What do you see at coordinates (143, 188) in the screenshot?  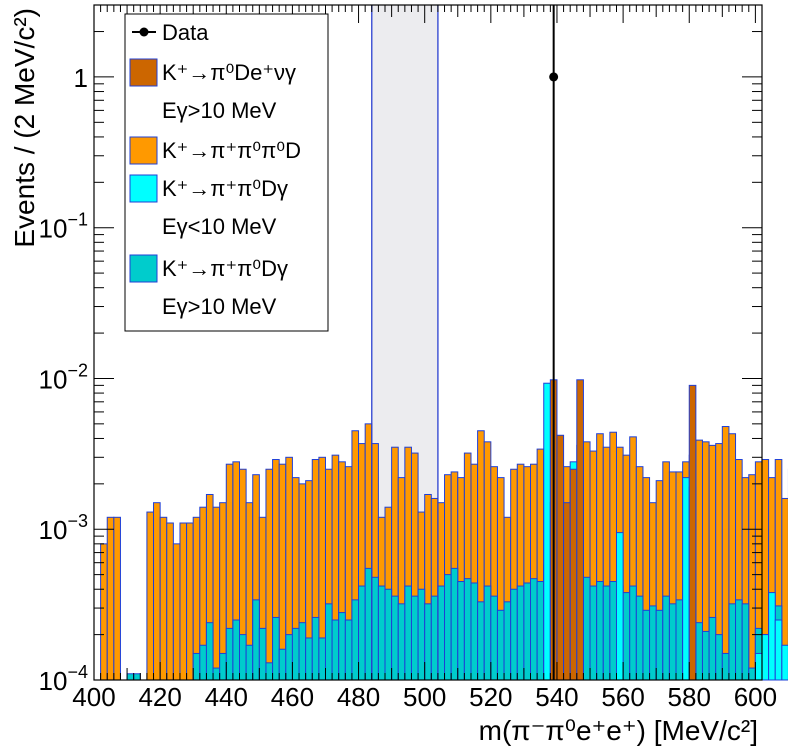 I see `legend-swatch-k2pig_low` at bounding box center [143, 188].